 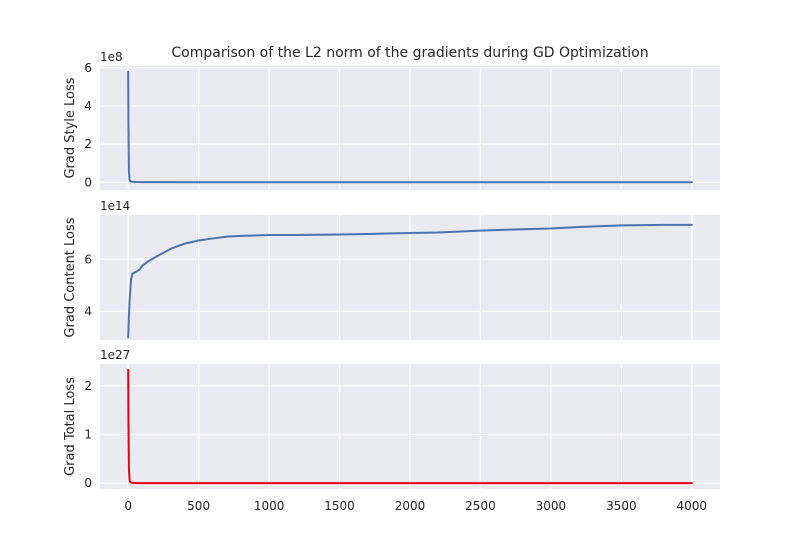 I want to click on style-y-tick-label: 2, so click(x=88, y=144).